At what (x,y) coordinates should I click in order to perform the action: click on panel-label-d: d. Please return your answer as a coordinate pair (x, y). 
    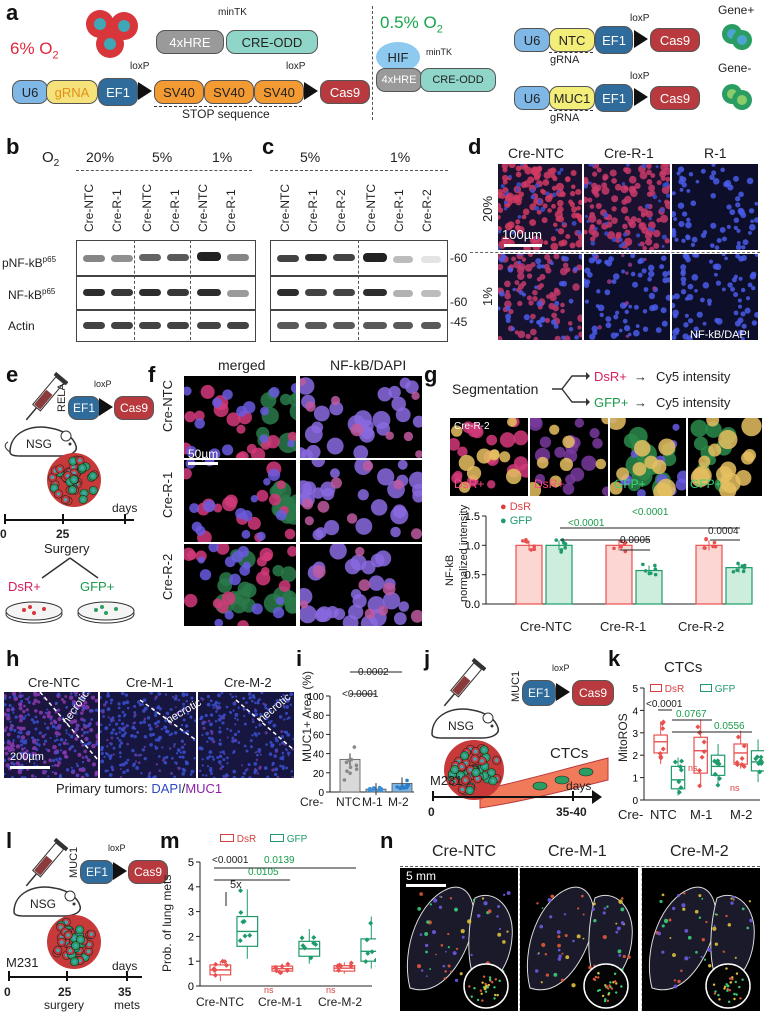
    Looking at the image, I should click on (475, 146).